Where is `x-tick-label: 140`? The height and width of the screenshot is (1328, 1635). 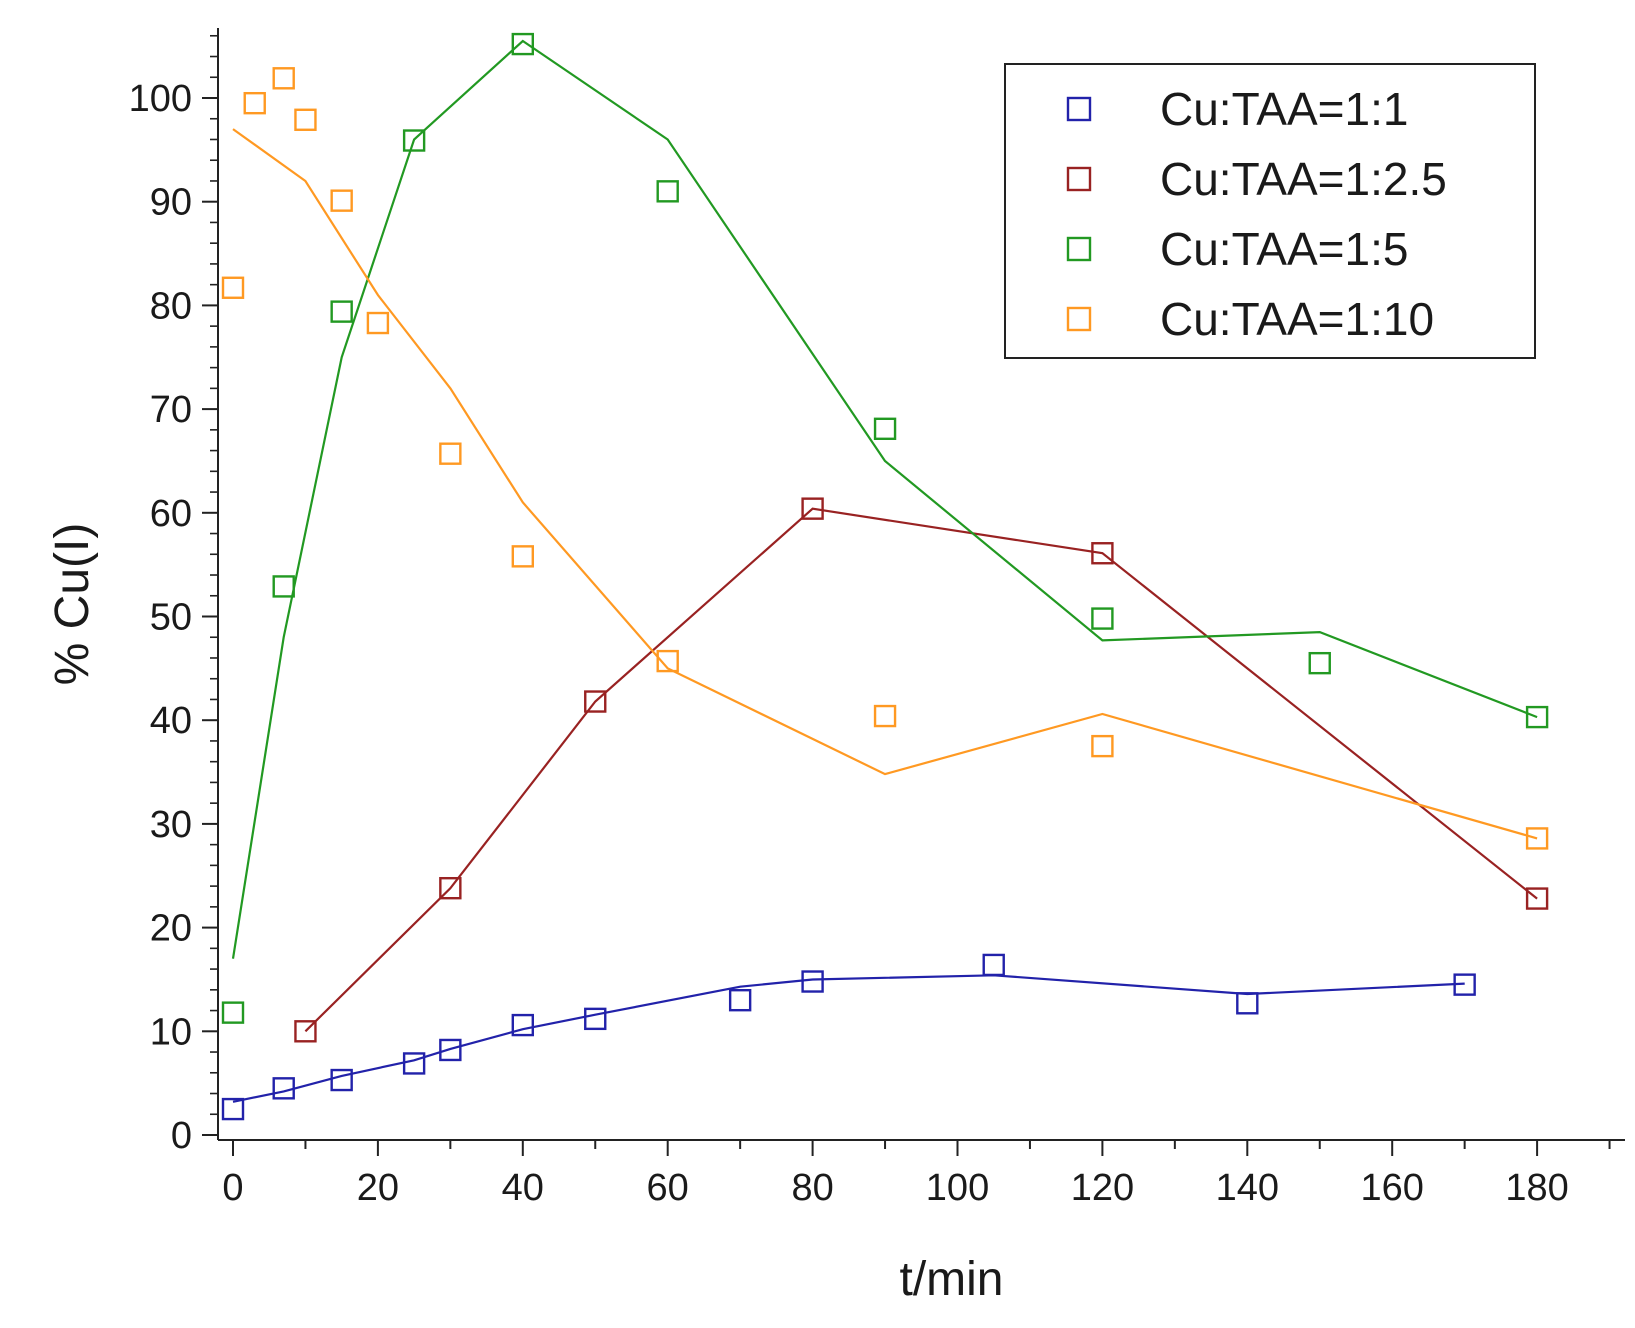 x-tick-label: 140 is located at coordinates (1247, 1188).